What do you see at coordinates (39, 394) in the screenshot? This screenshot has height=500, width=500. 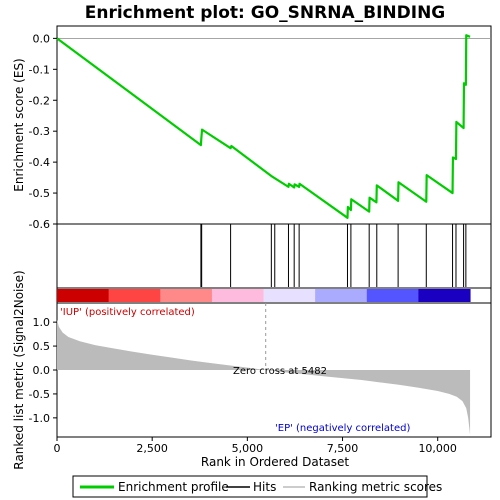 I see `metric-y-tick-label: -0.5` at bounding box center [39, 394].